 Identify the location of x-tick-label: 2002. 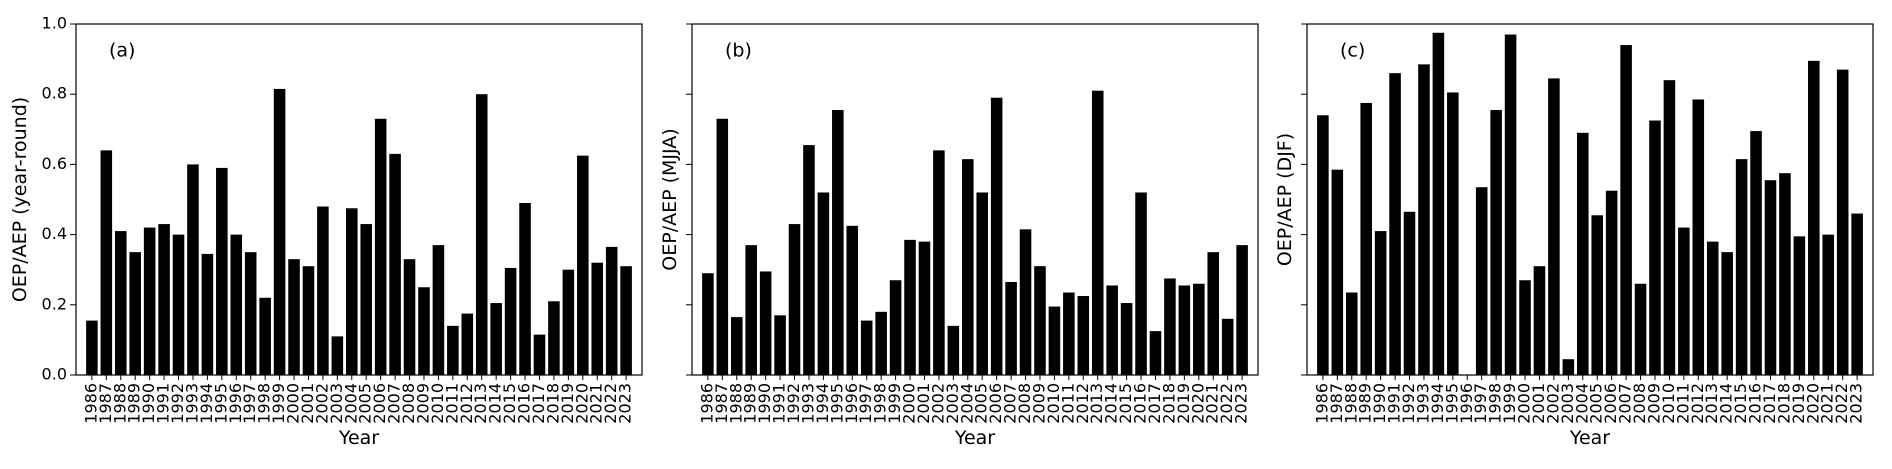
(937, 403).